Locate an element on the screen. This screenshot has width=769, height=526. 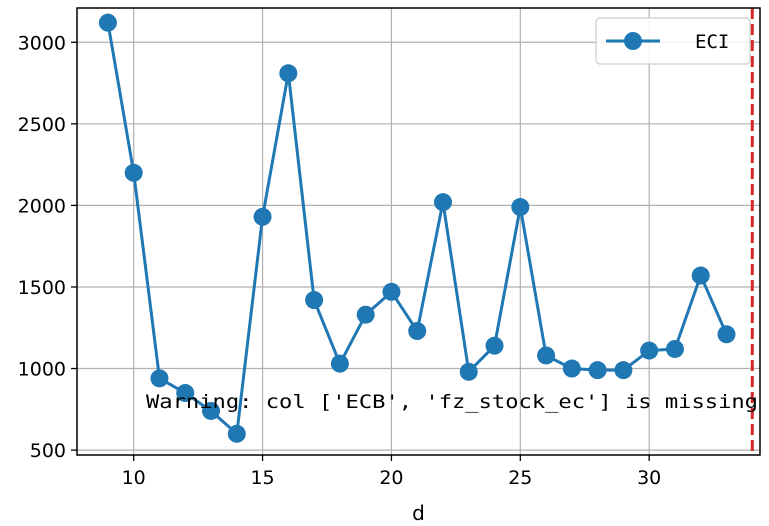
x-tick-label: 10 is located at coordinates (134, 478).